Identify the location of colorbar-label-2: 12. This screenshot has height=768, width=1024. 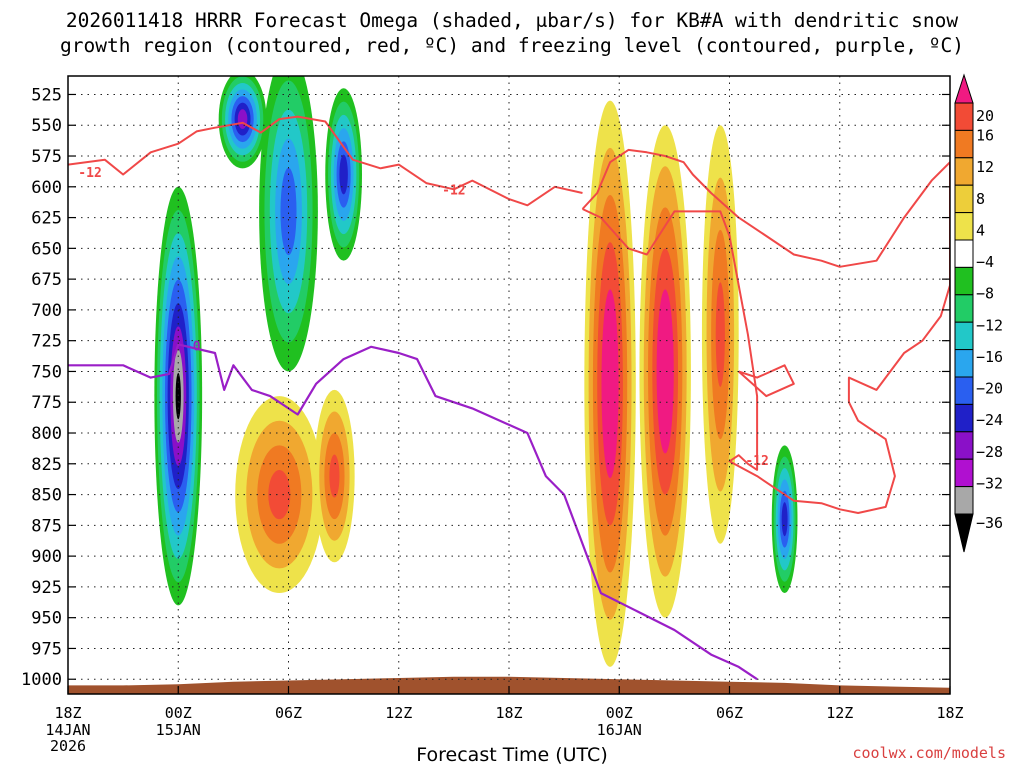
(985, 167).